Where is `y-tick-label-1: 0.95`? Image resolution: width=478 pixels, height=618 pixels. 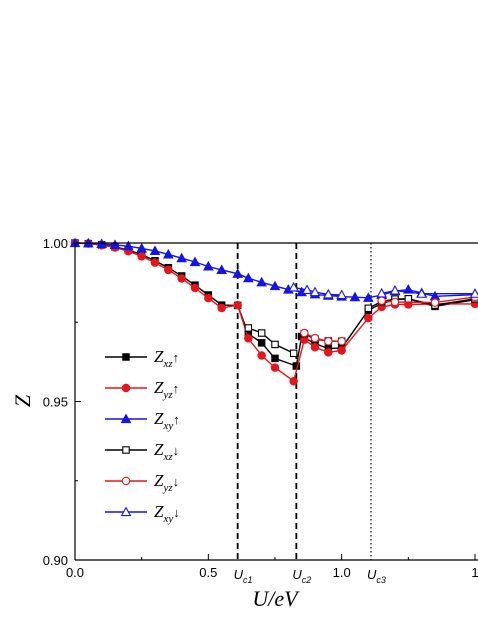
y-tick-label-1: 0.95 is located at coordinates (55, 402).